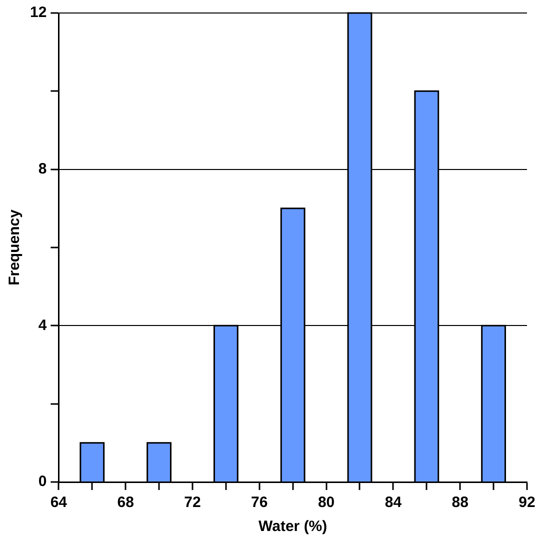  Describe the element at coordinates (15, 247) in the screenshot. I see `y-axis-title: Frequency` at that location.